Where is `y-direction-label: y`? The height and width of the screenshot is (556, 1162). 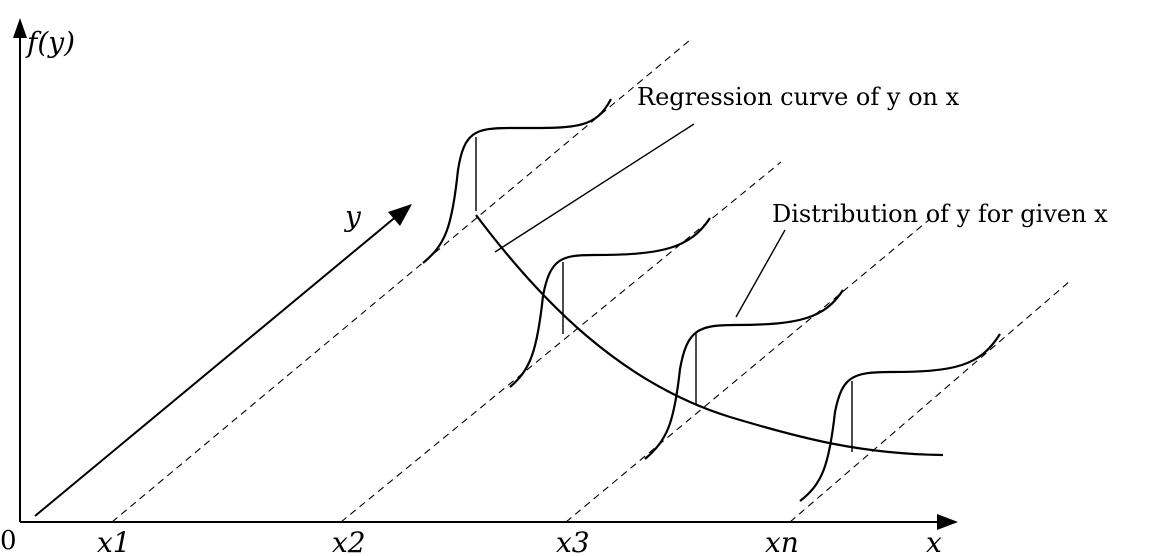
y-direction-label: y is located at coordinates (352, 216).